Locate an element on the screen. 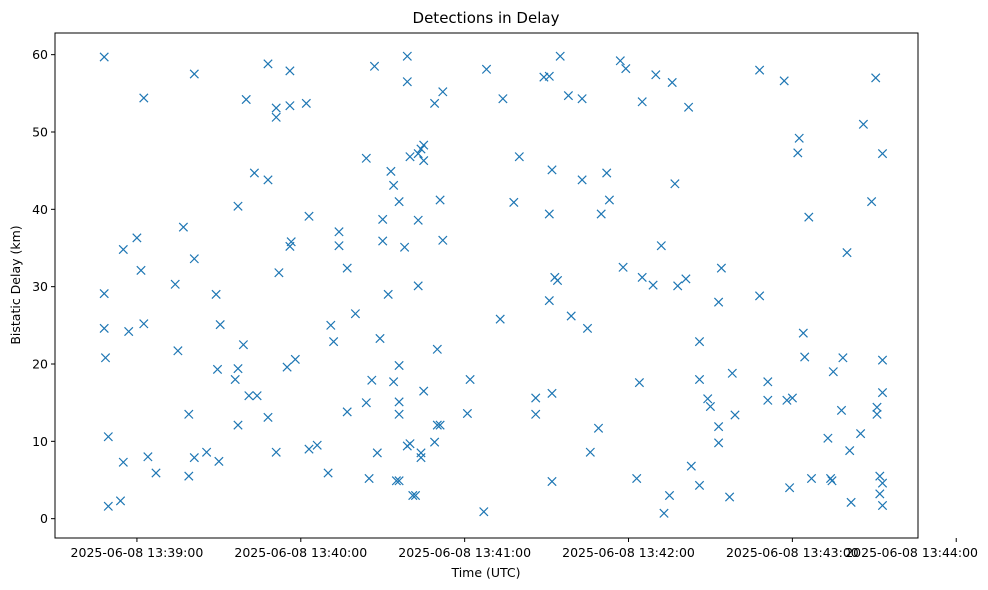 The image size is (988, 590). y-tick-label: 0 is located at coordinates (44, 518).